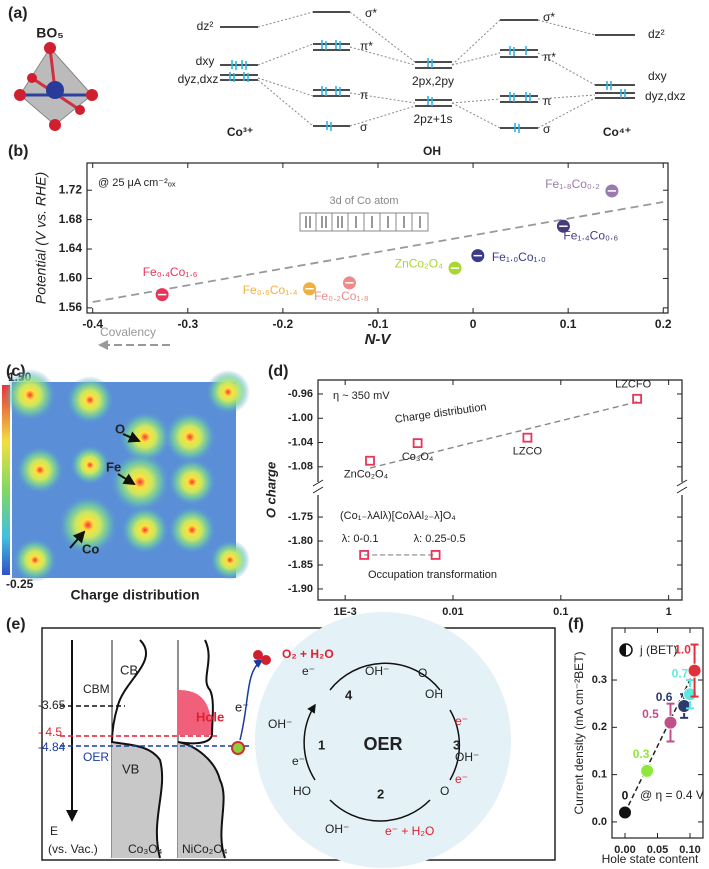  Describe the element at coordinates (145, 849) in the screenshot. I see `material-label: Co₃O₄` at that location.